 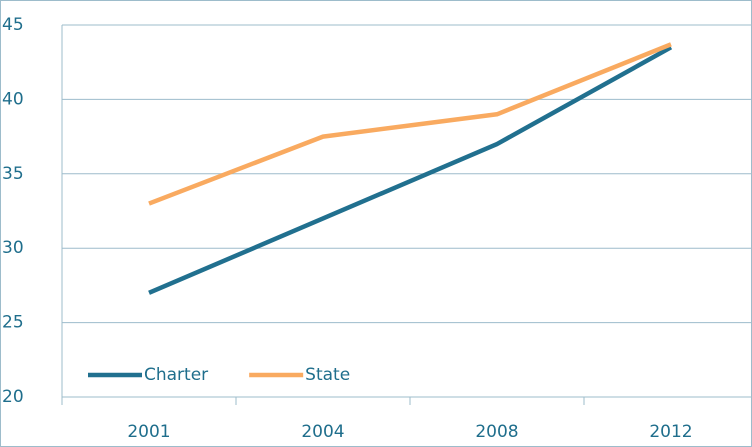 I want to click on y-tick-label: 20, so click(x=13, y=397).